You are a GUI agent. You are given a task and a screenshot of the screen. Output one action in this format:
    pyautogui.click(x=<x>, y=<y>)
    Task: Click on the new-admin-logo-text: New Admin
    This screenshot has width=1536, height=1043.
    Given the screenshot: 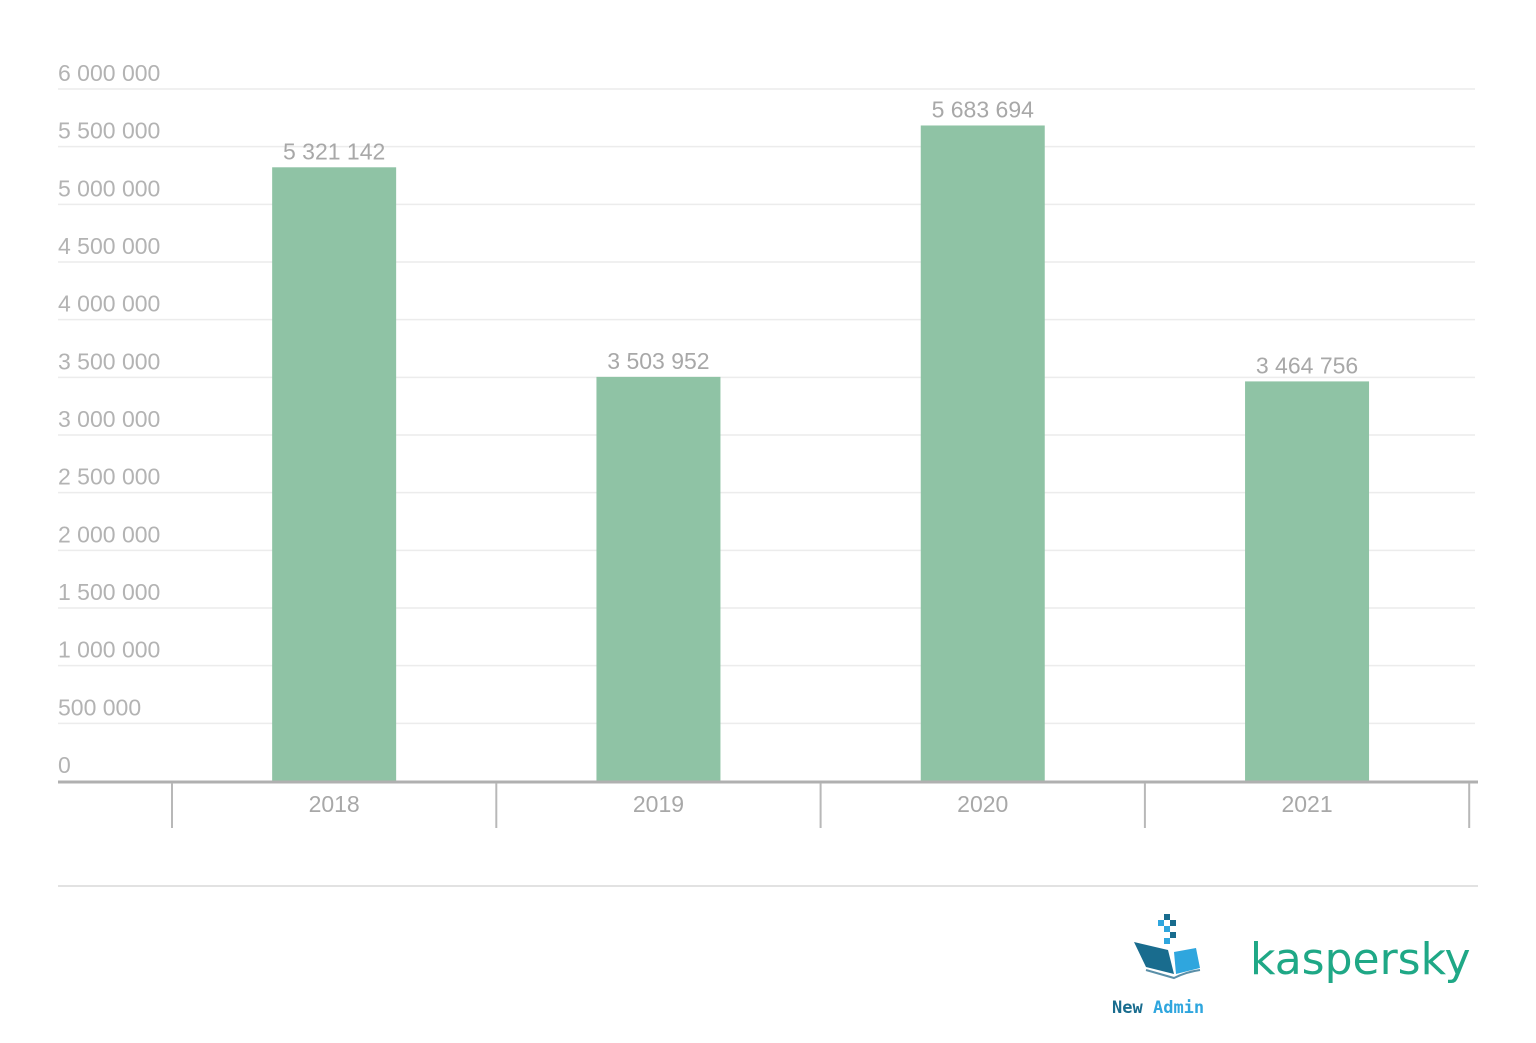 What is the action you would take?
    pyautogui.click(x=1158, y=1008)
    